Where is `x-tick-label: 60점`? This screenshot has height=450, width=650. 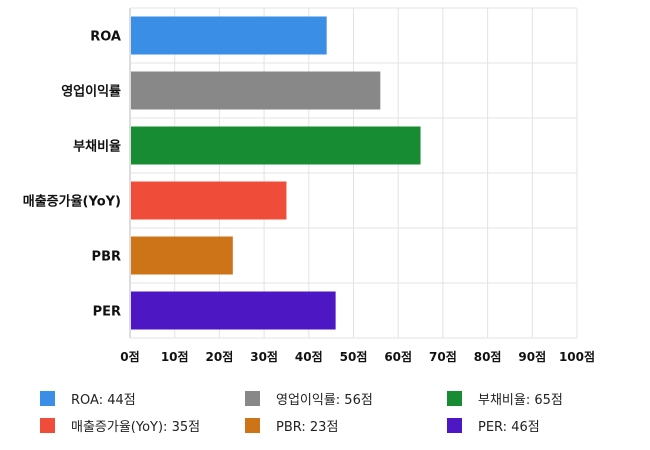
x-tick-label: 60점 is located at coordinates (398, 356).